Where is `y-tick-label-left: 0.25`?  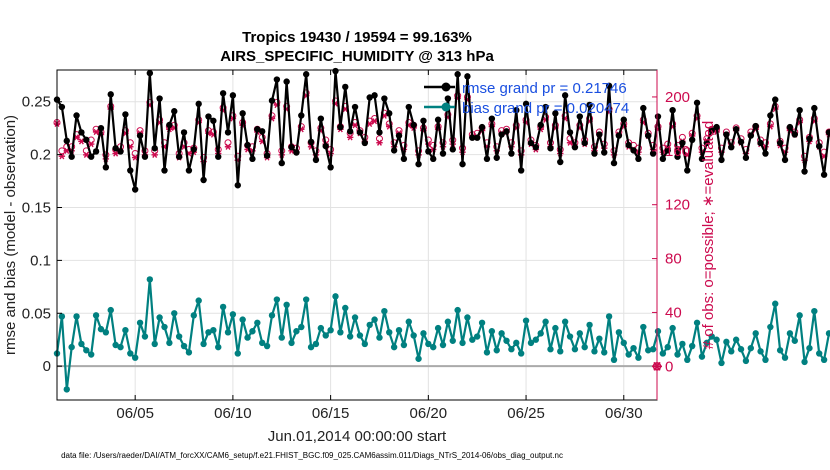 y-tick-label-left: 0.25 is located at coordinates (36, 102).